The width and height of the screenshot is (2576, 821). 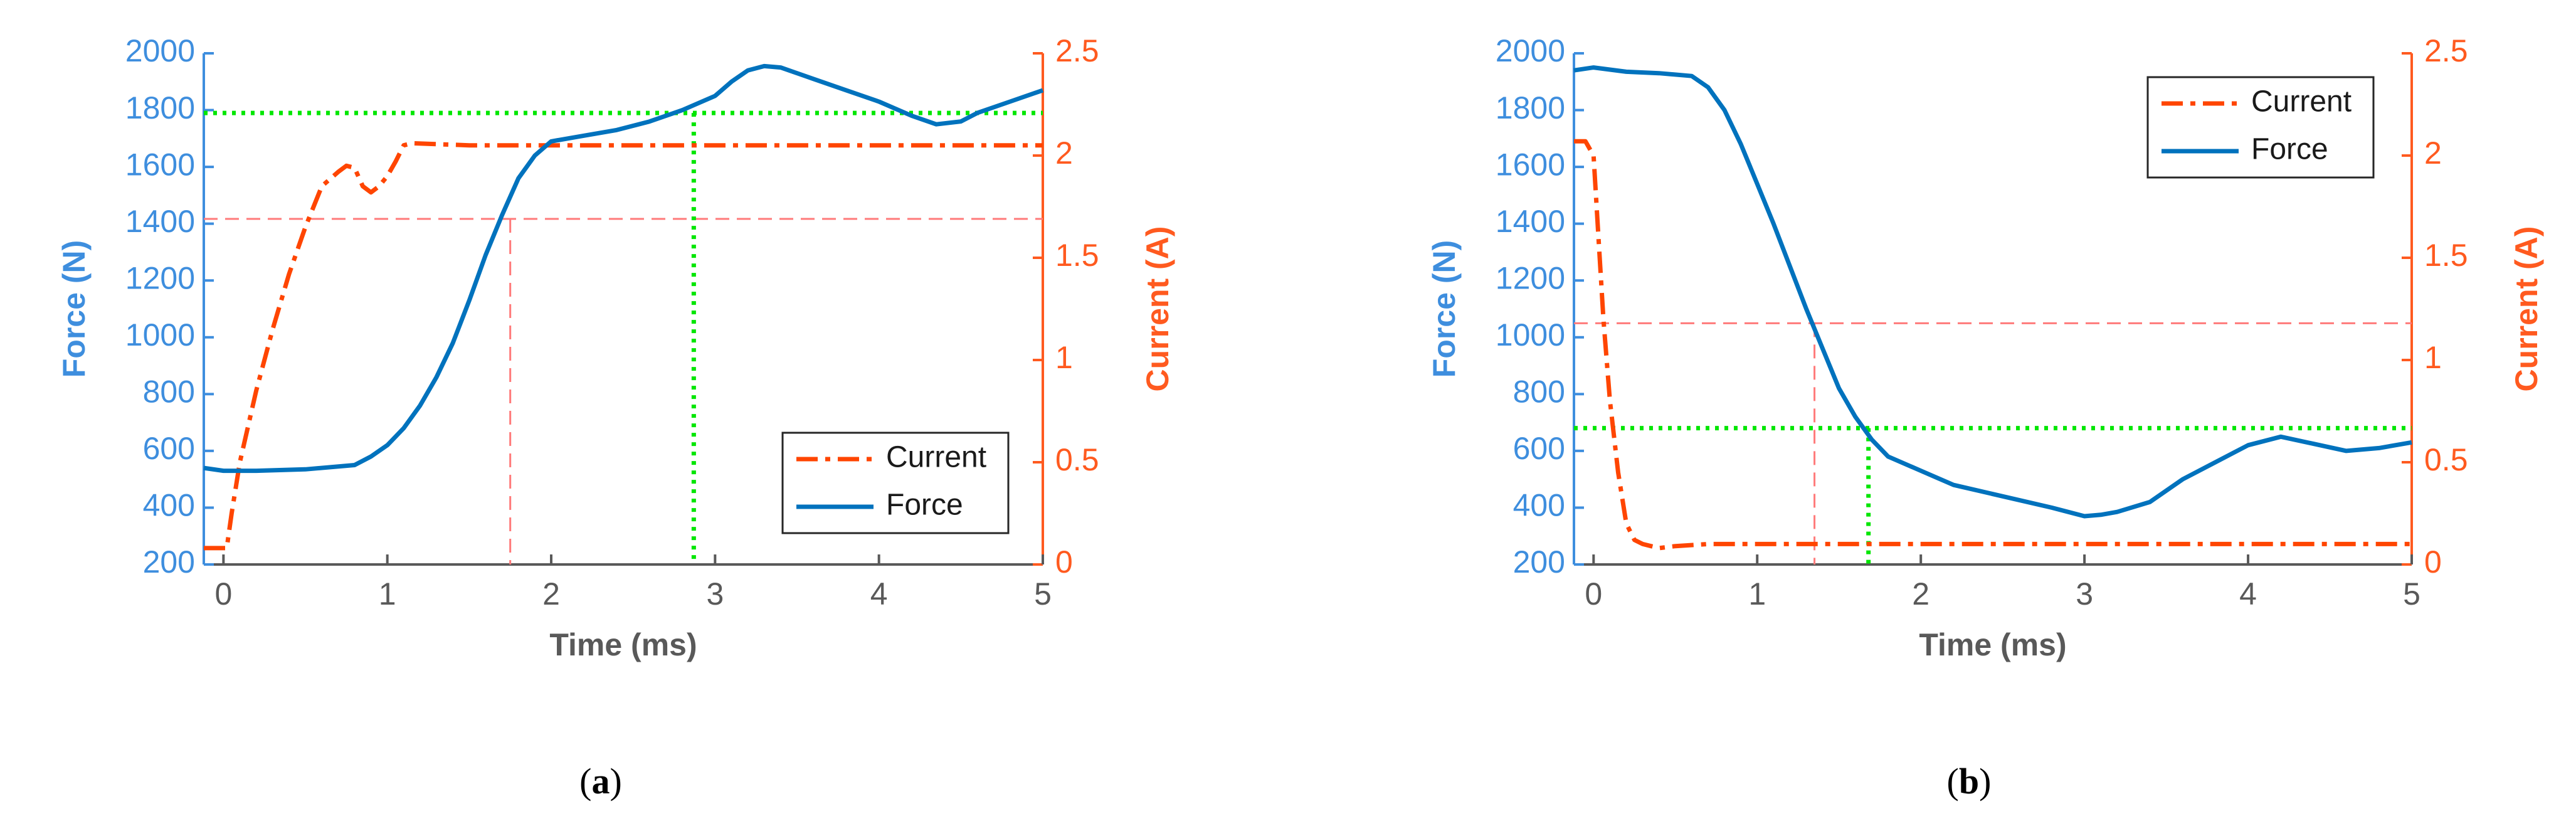 What do you see at coordinates (600, 781) in the screenshot?
I see `panel-label-a: (a)` at bounding box center [600, 781].